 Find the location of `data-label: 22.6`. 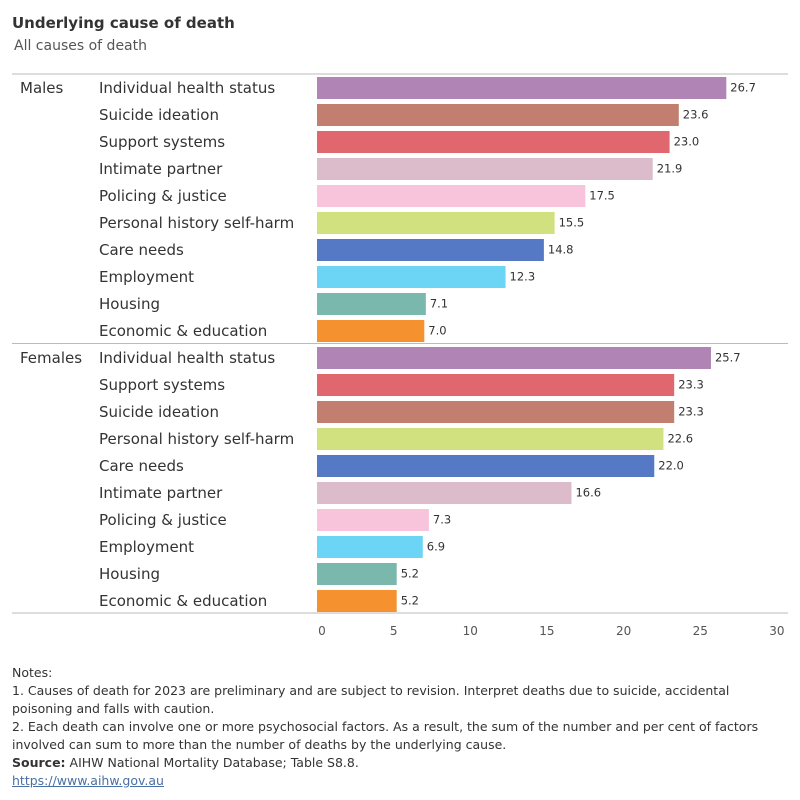

data-label: 22.6 is located at coordinates (680, 439).